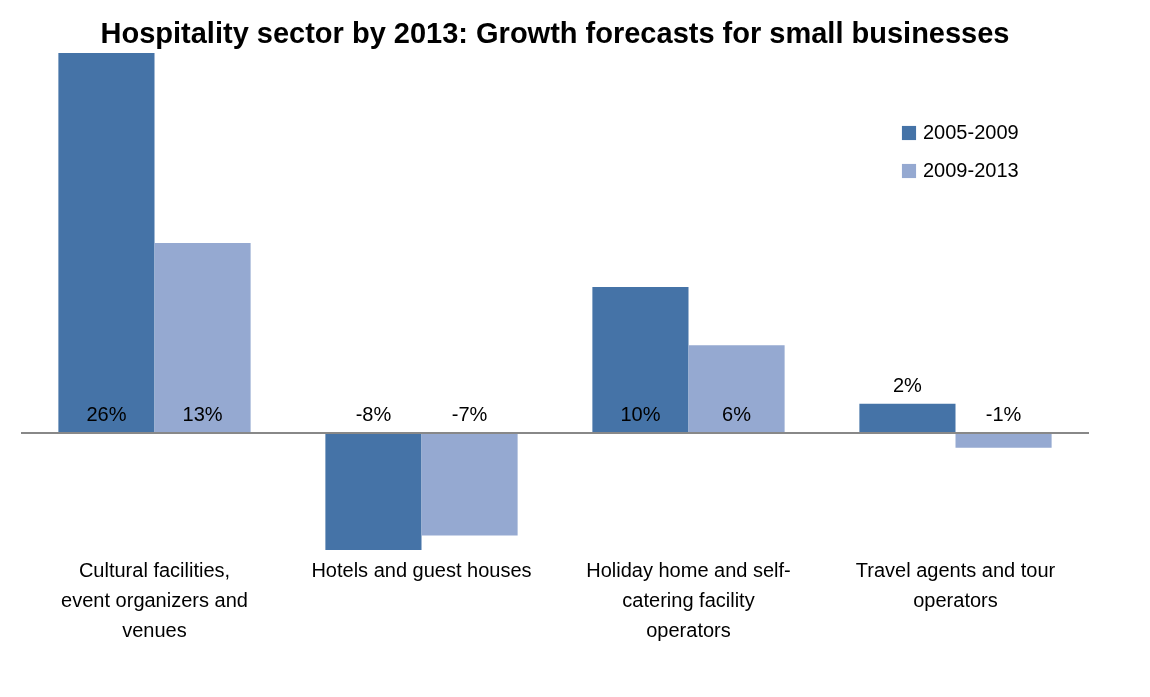 This screenshot has width=1150, height=697. What do you see at coordinates (688, 599) in the screenshot?
I see `x-tick-label: Holiday home and self-catering facility operators` at bounding box center [688, 599].